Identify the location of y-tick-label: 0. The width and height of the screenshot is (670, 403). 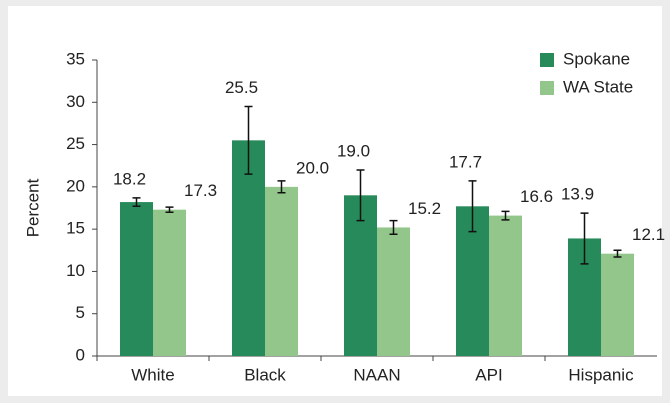
(80, 354).